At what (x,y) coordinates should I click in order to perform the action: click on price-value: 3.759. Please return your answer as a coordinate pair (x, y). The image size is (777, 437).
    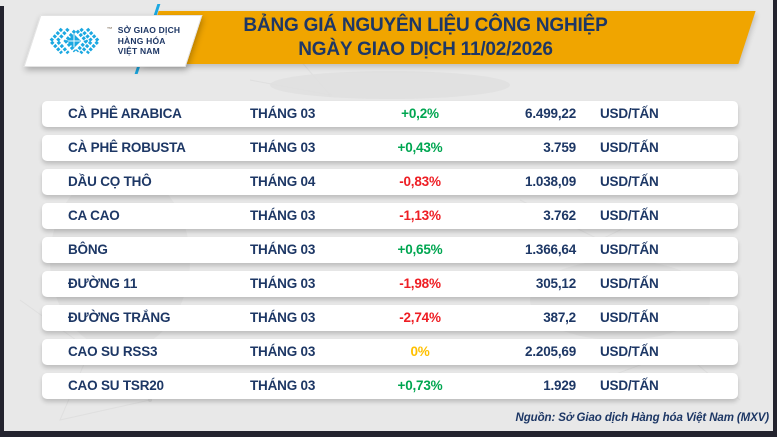
    Looking at the image, I should click on (559, 147).